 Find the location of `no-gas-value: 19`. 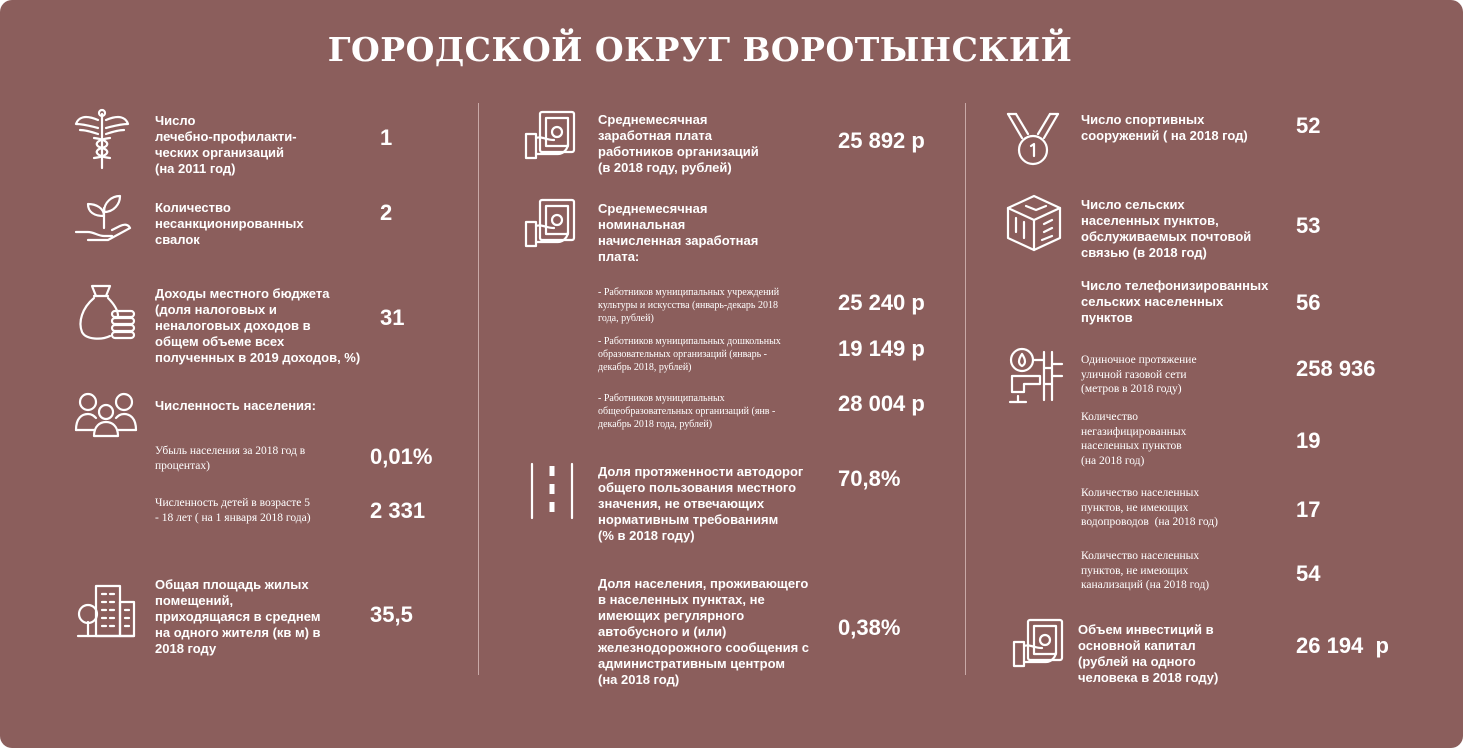

no-gas-value: 19 is located at coordinates (1308, 440).